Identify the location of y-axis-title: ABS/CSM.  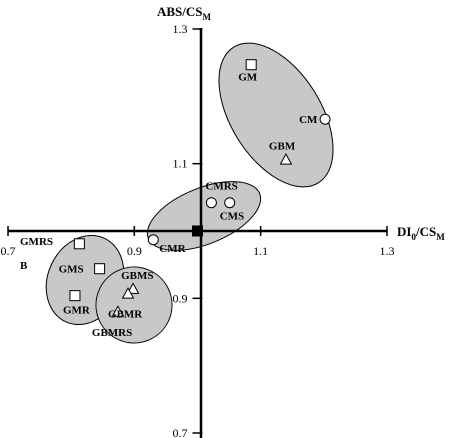
(184, 13).